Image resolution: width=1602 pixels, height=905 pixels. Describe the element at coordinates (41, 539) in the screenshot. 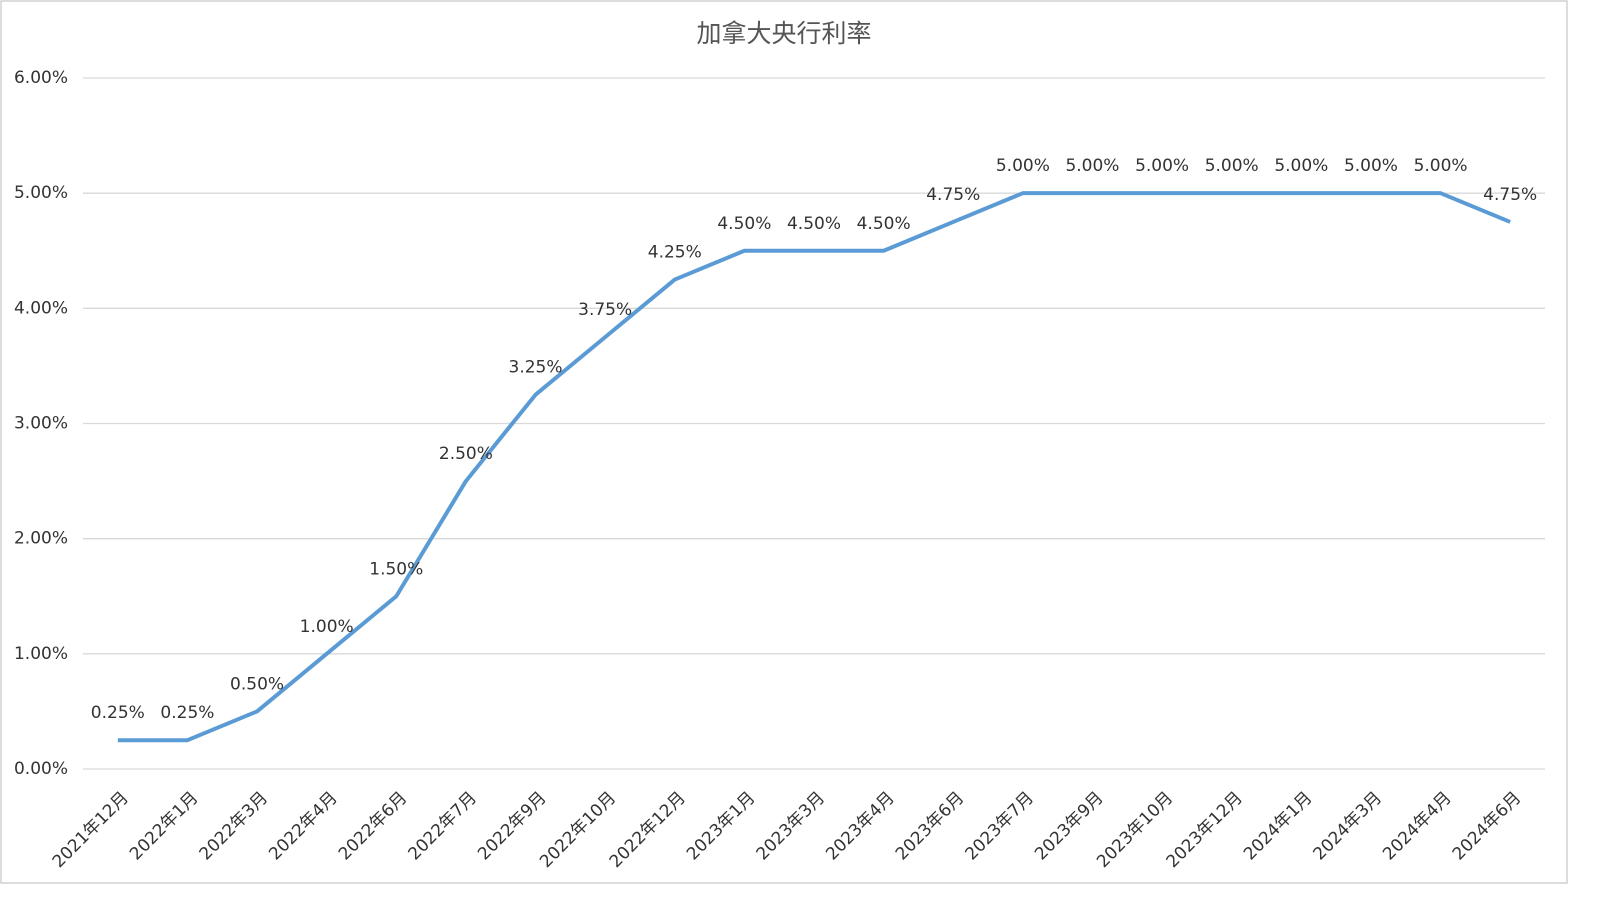

I see `y-tick-label: 2.00%` at that location.